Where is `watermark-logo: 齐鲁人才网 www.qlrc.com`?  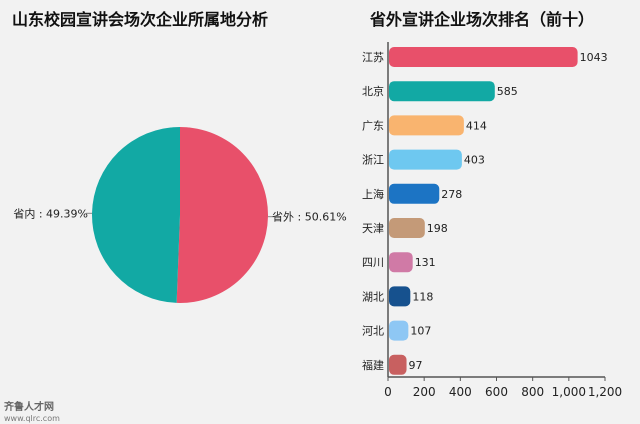 watermark-logo: 齐鲁人才网 www.qlrc.com is located at coordinates (32, 411).